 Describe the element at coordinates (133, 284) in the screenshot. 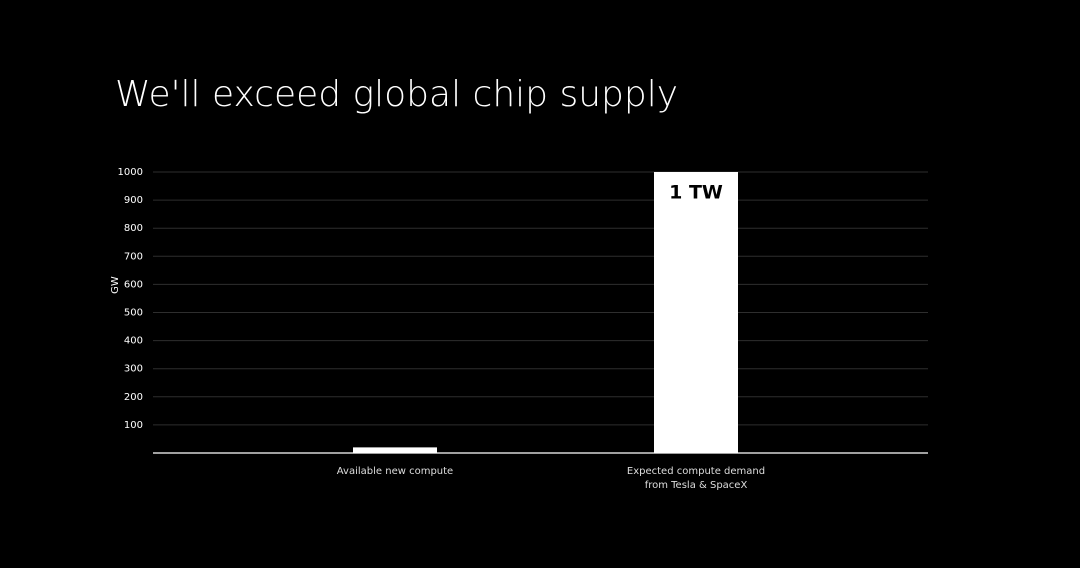

I see `y-tick-label: 600` at that location.